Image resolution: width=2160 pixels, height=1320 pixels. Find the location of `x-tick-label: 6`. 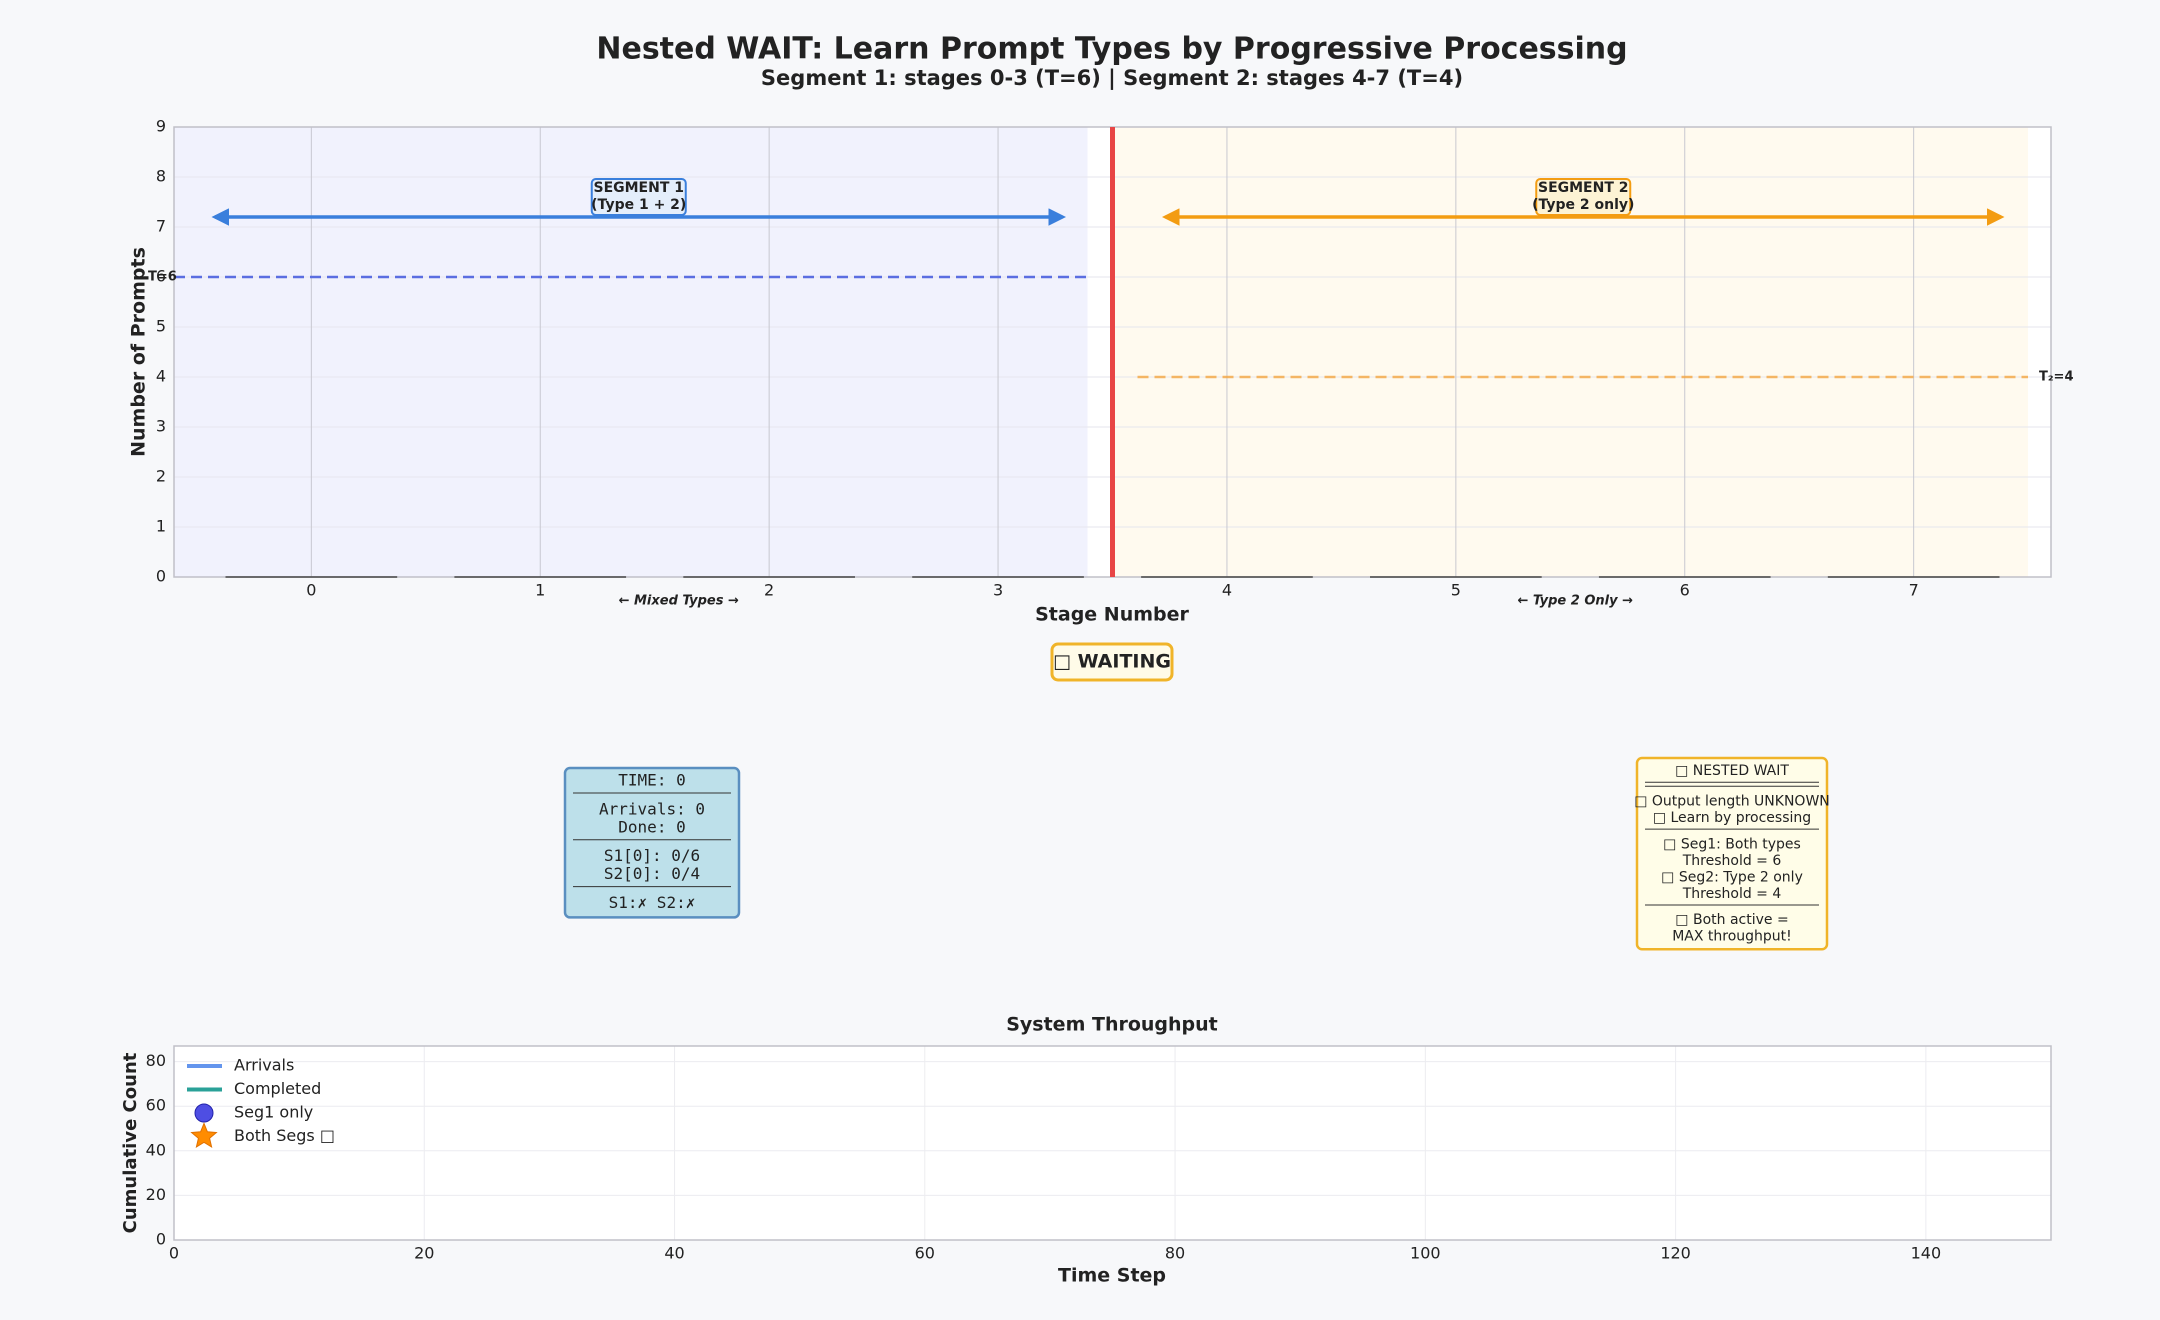

x-tick-label: 6 is located at coordinates (1685, 590).